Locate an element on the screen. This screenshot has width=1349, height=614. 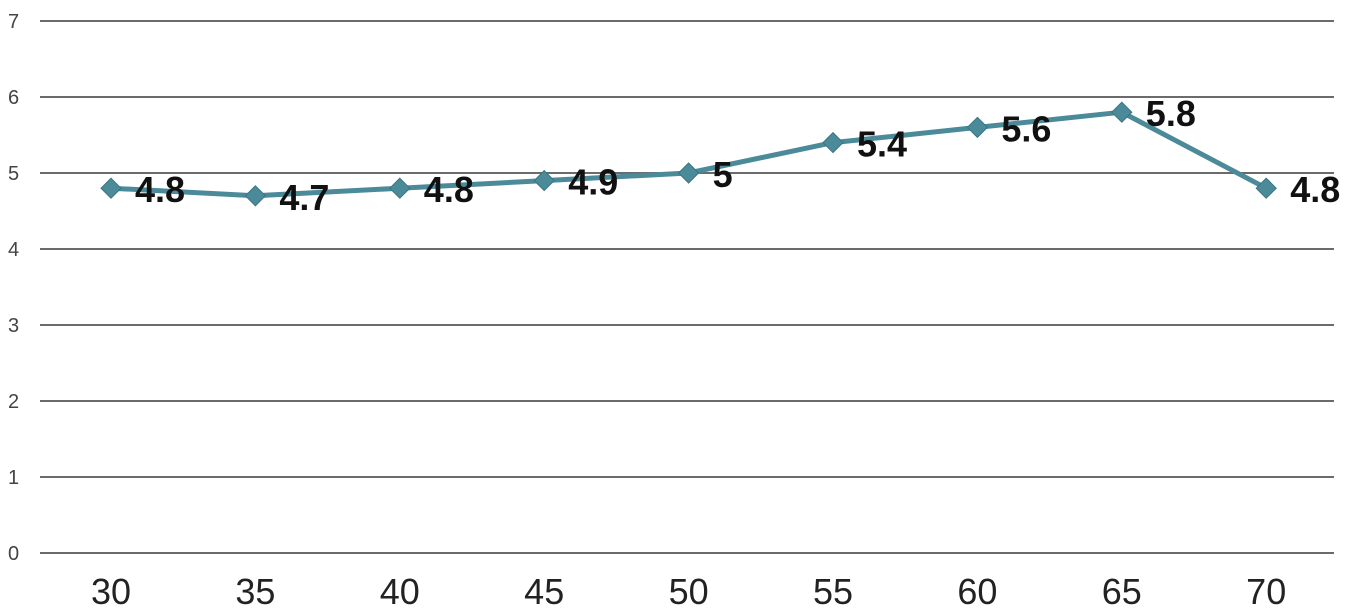
y-tick-label: 5 is located at coordinates (13, 174).